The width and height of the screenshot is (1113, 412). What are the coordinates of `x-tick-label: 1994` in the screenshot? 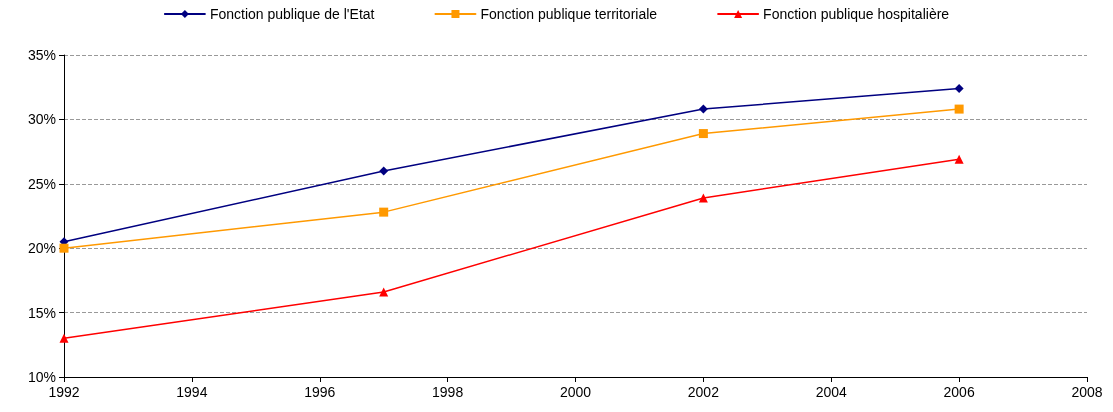 It's located at (192, 392).